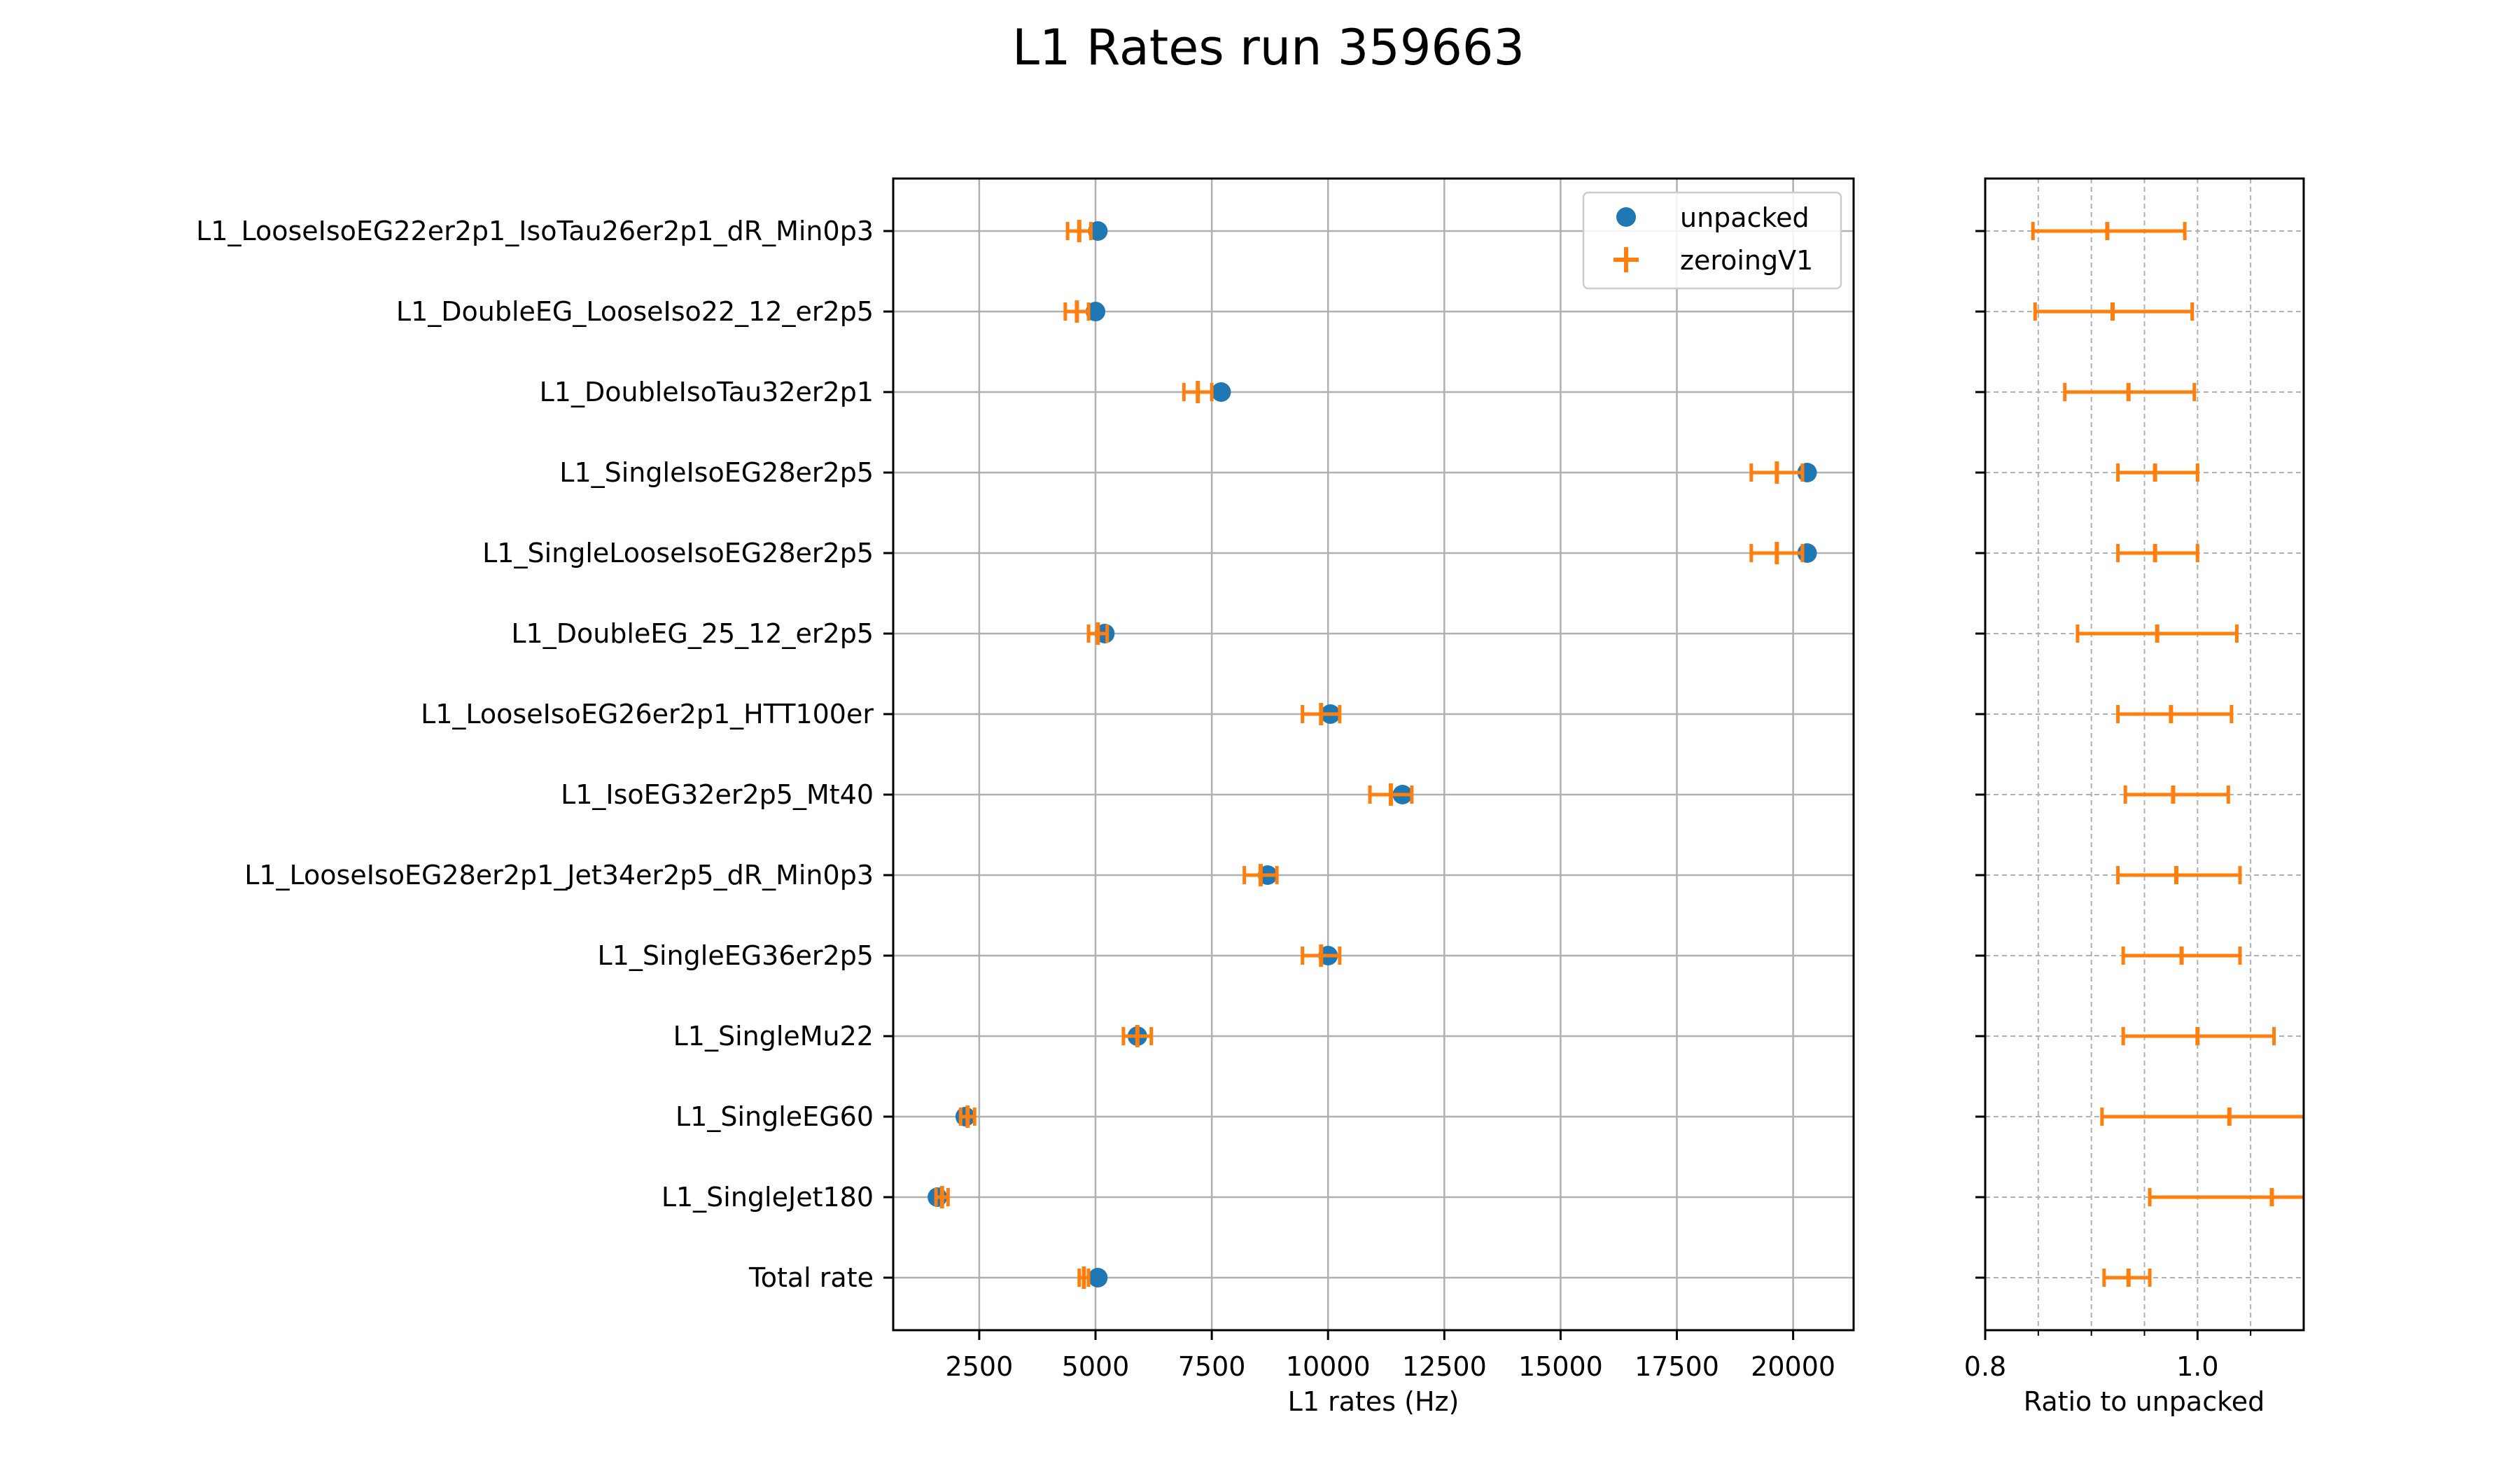 This screenshot has height=1473, width=2520. Describe the element at coordinates (1374, 1401) in the screenshot. I see `rates-x-axis-label: L1 rates (Hz)` at that location.